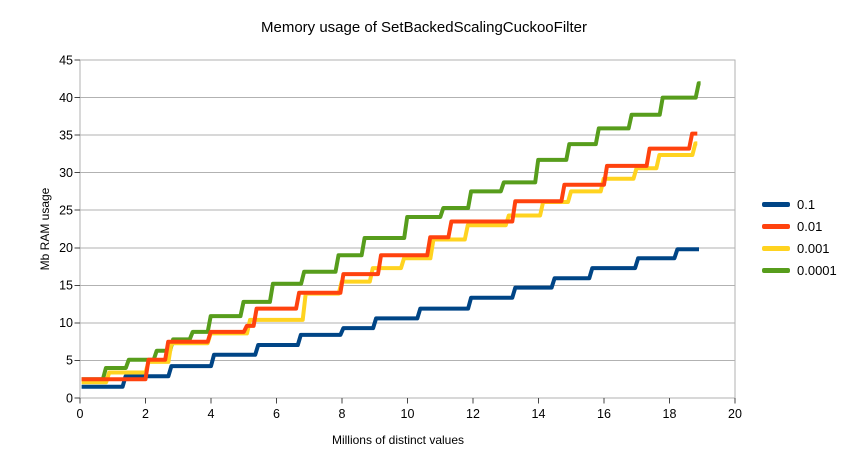  What do you see at coordinates (776, 204) in the screenshot?
I see `legend-swatch-0.1` at bounding box center [776, 204].